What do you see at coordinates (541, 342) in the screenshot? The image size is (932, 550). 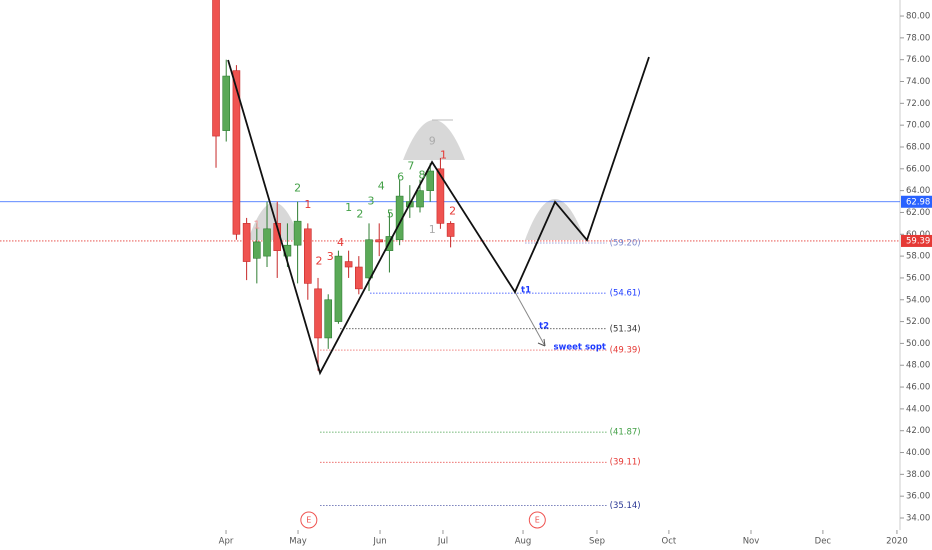 I see `arrow-head` at bounding box center [541, 342].